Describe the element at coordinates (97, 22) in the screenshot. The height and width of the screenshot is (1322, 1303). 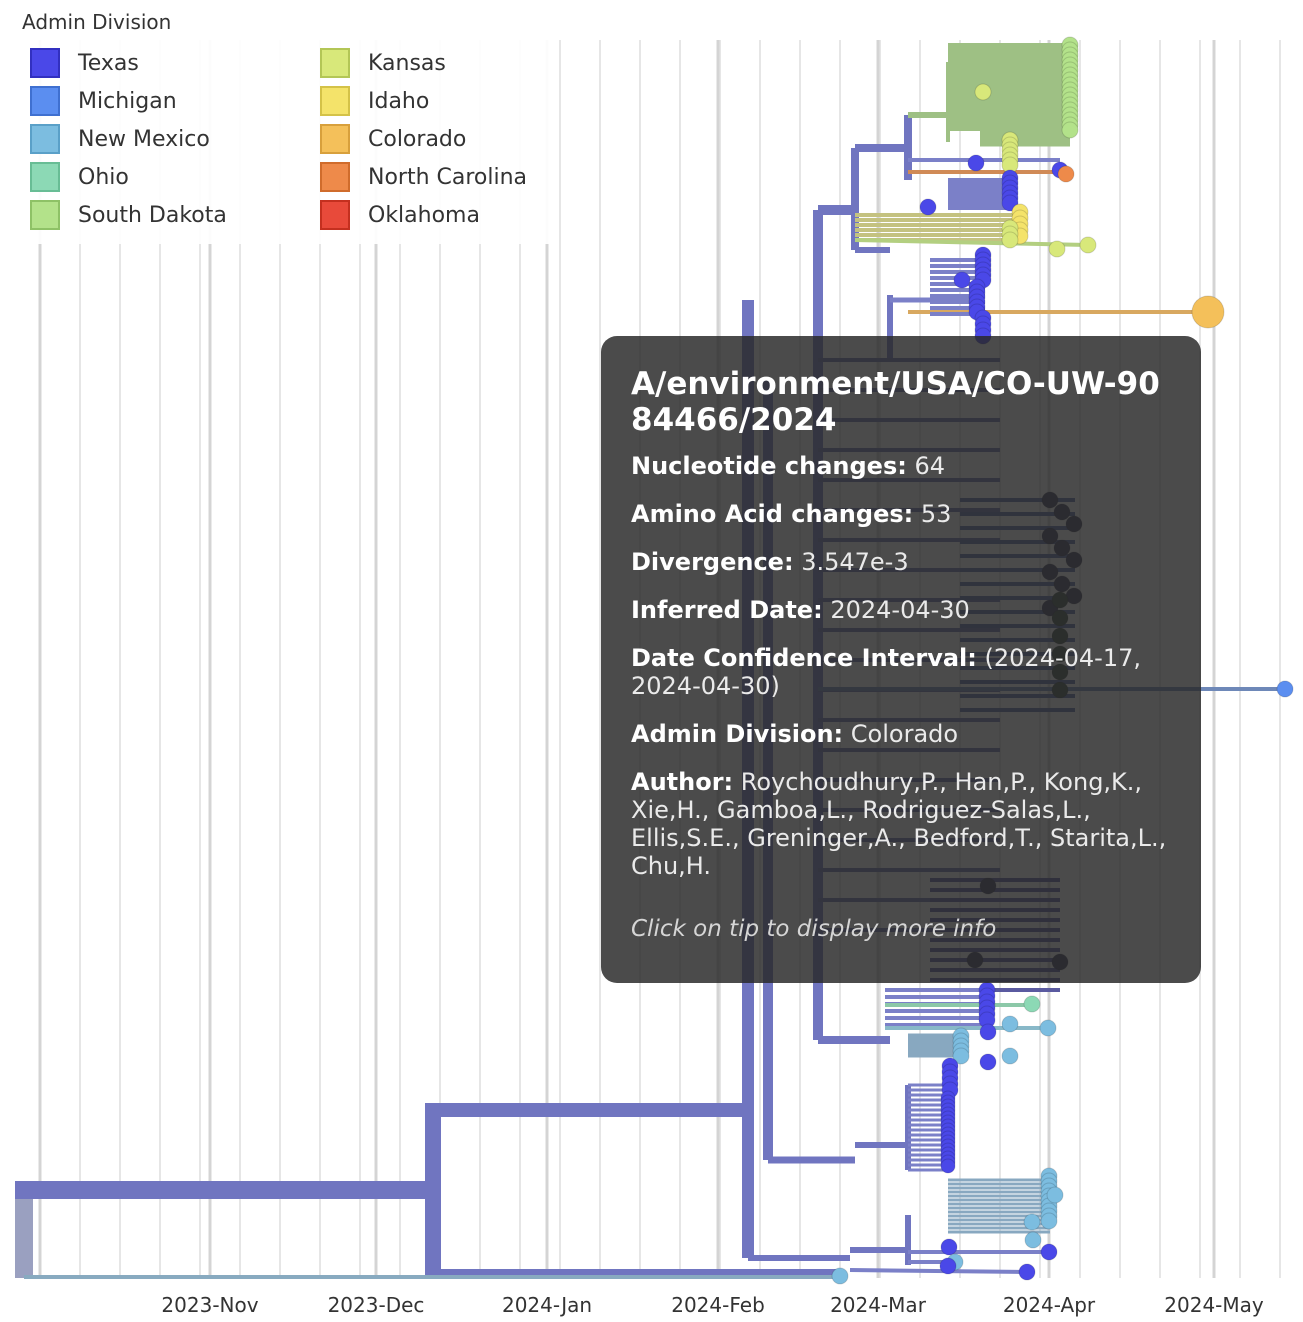
I see `legend-title: Admin Division` at that location.